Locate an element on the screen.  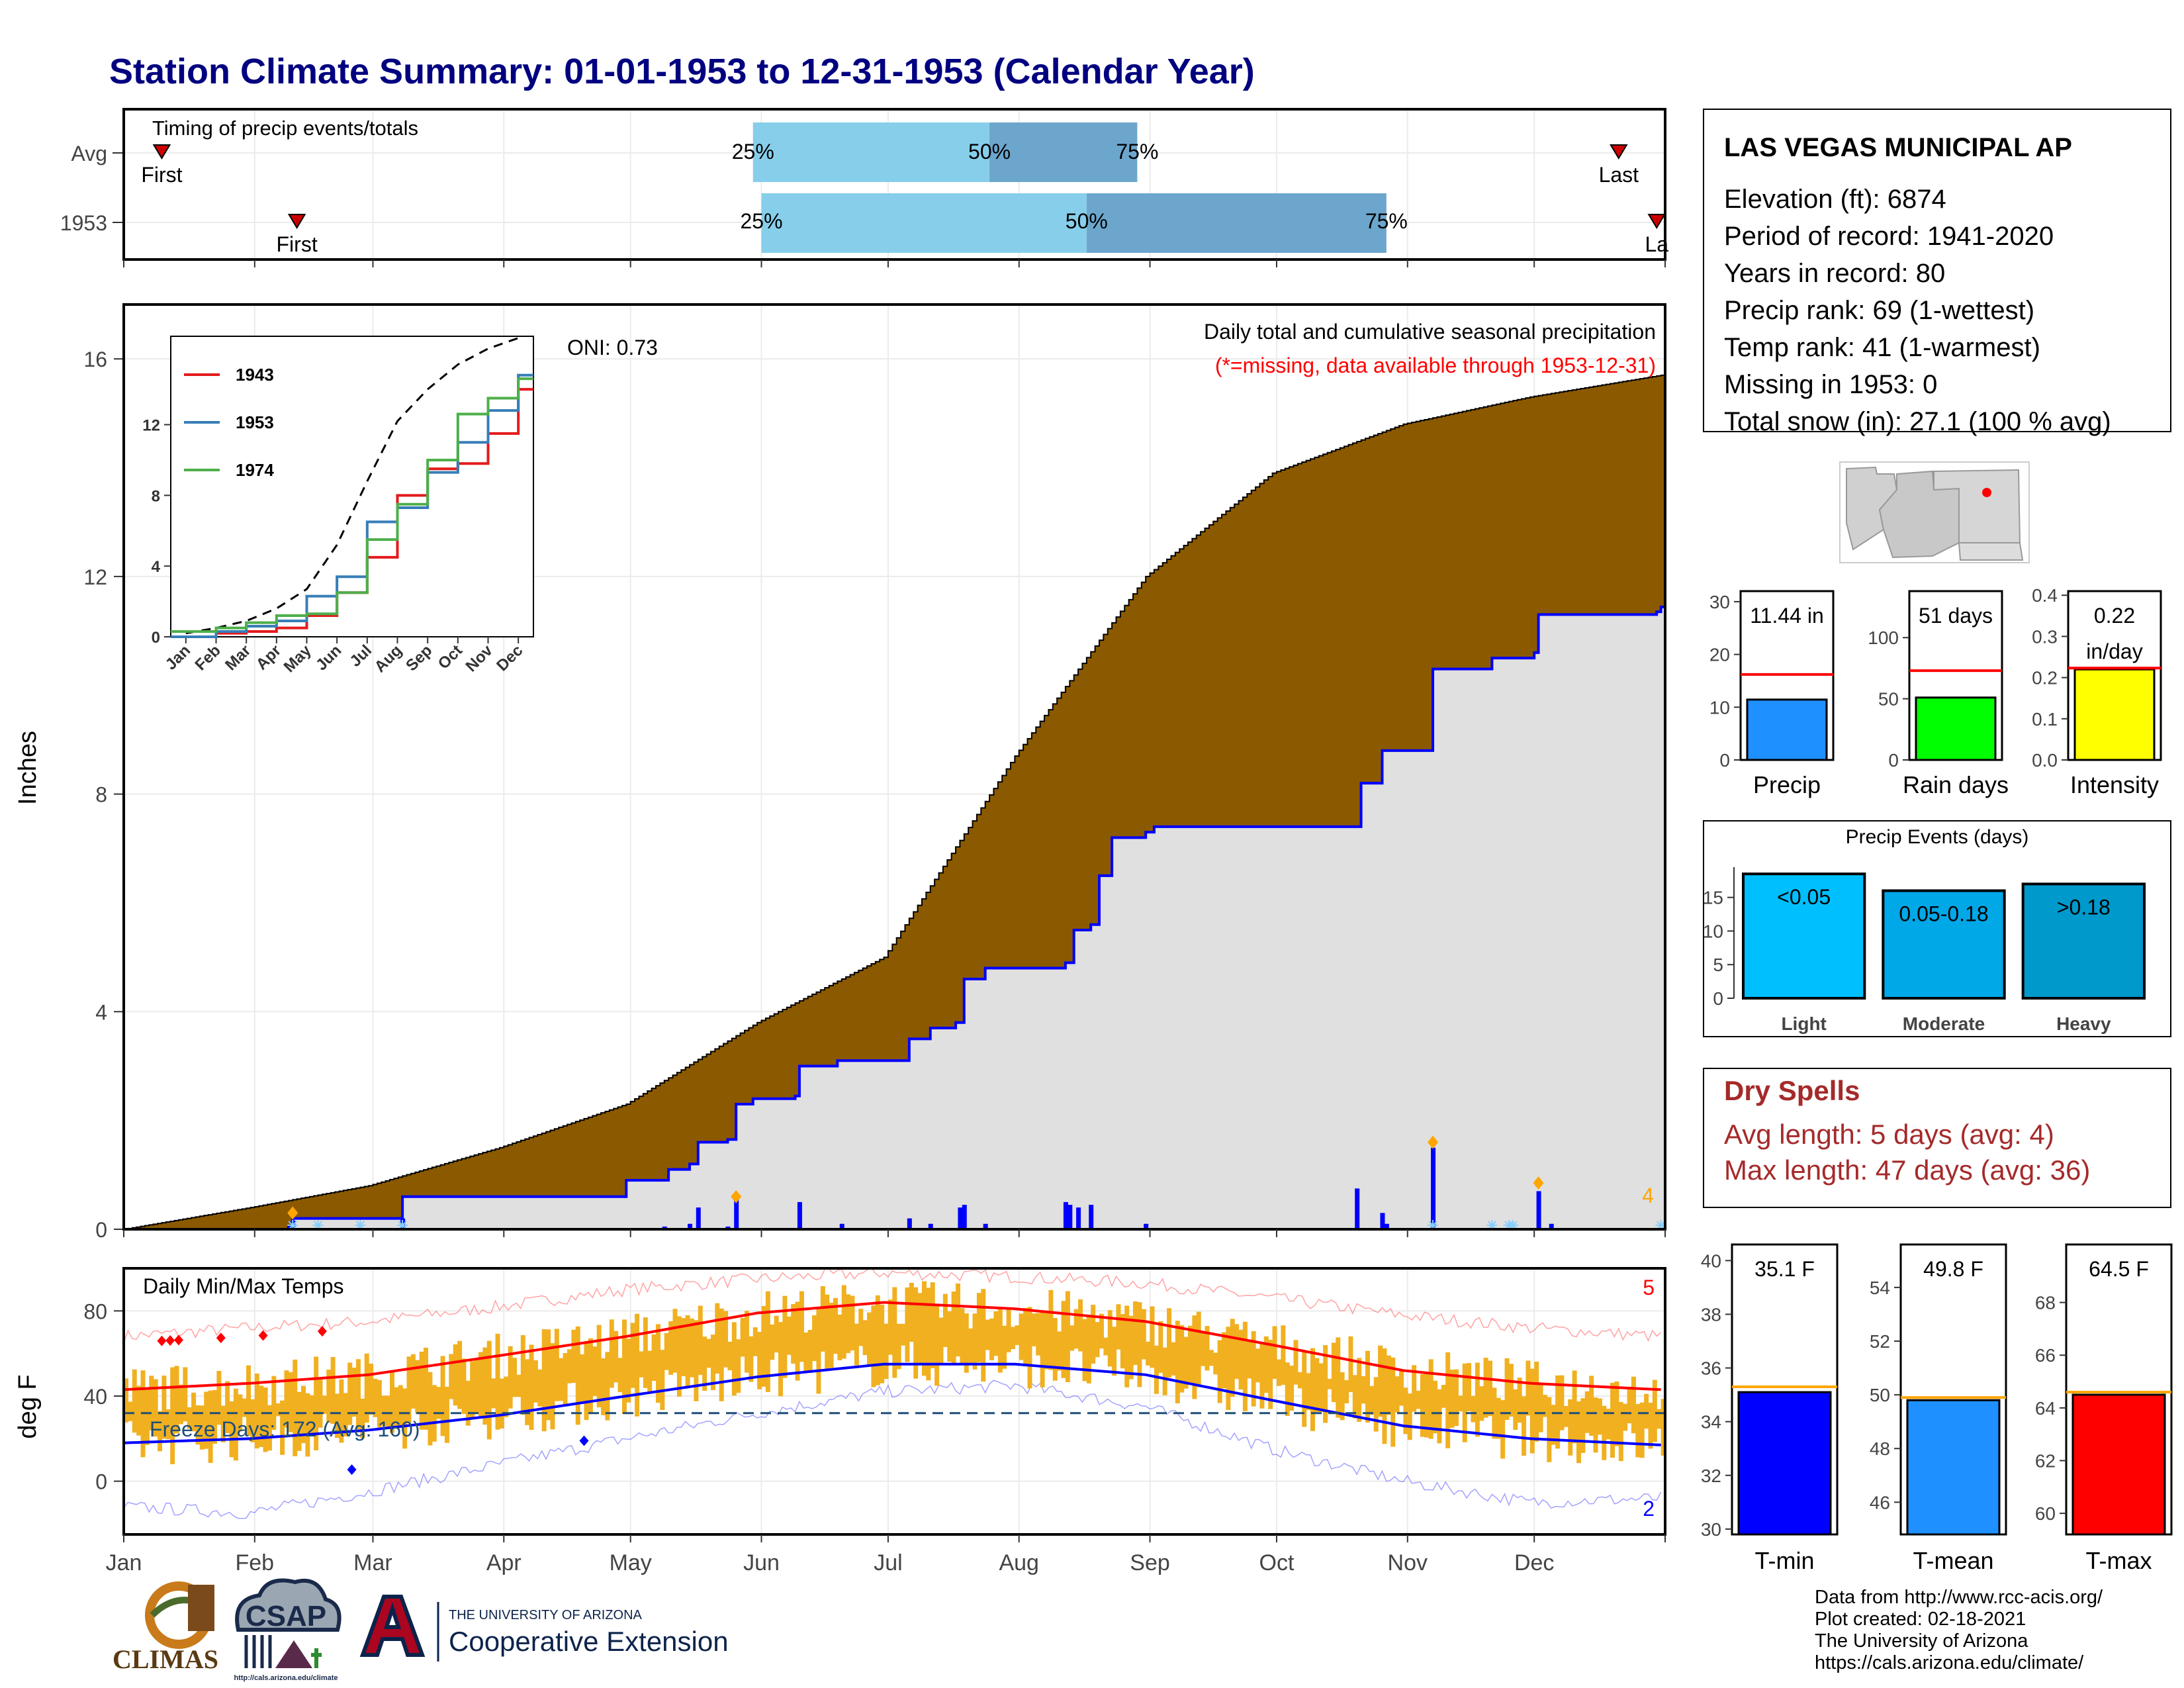
inset-frame is located at coordinates (352, 486).